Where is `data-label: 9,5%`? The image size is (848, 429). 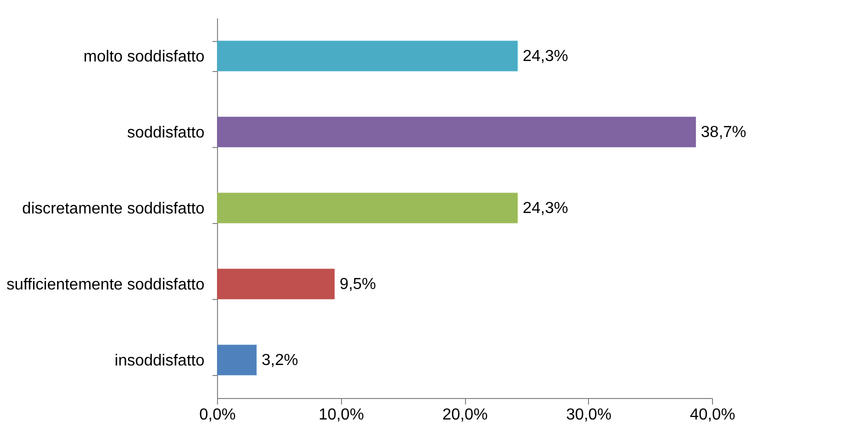
data-label: 9,5% is located at coordinates (358, 284).